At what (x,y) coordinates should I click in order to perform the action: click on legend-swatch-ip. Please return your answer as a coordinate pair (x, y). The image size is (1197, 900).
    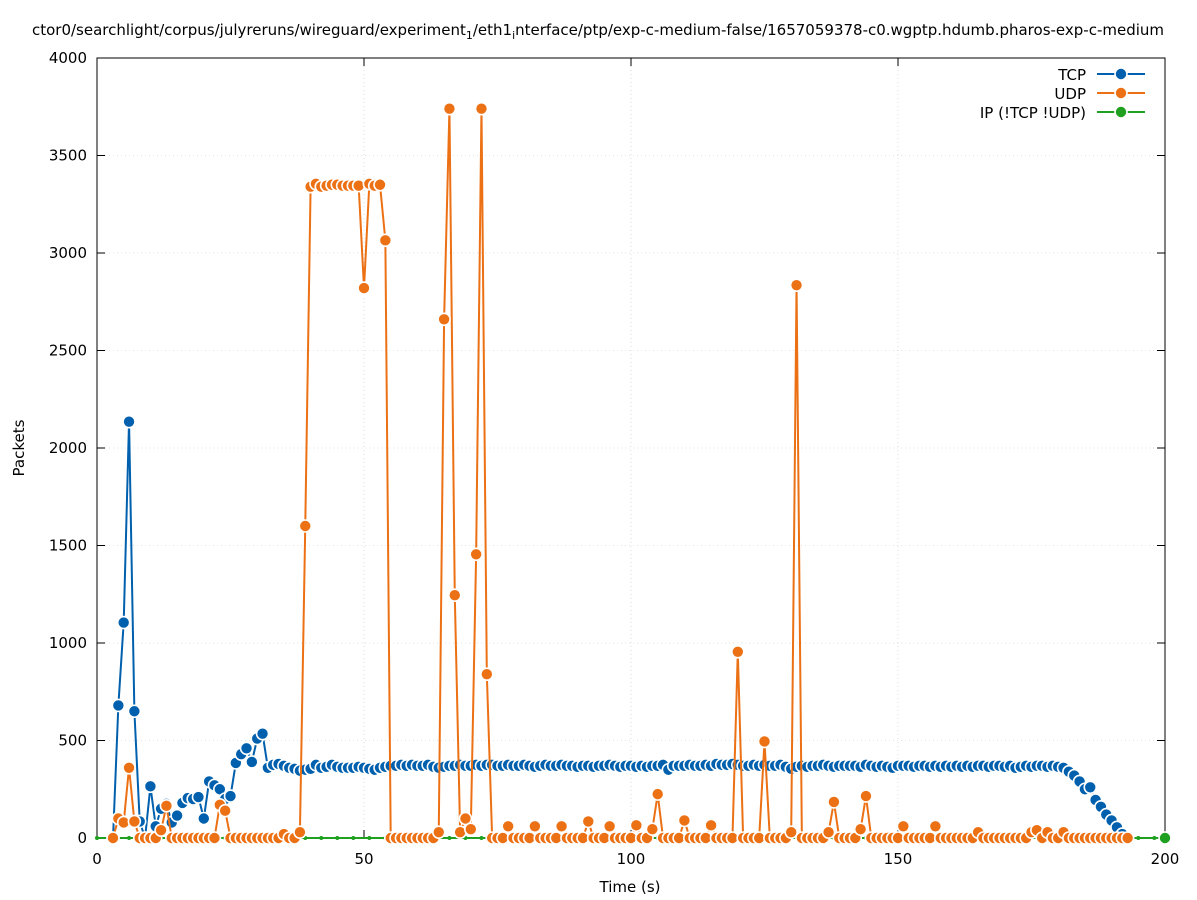
    Looking at the image, I should click on (1121, 112).